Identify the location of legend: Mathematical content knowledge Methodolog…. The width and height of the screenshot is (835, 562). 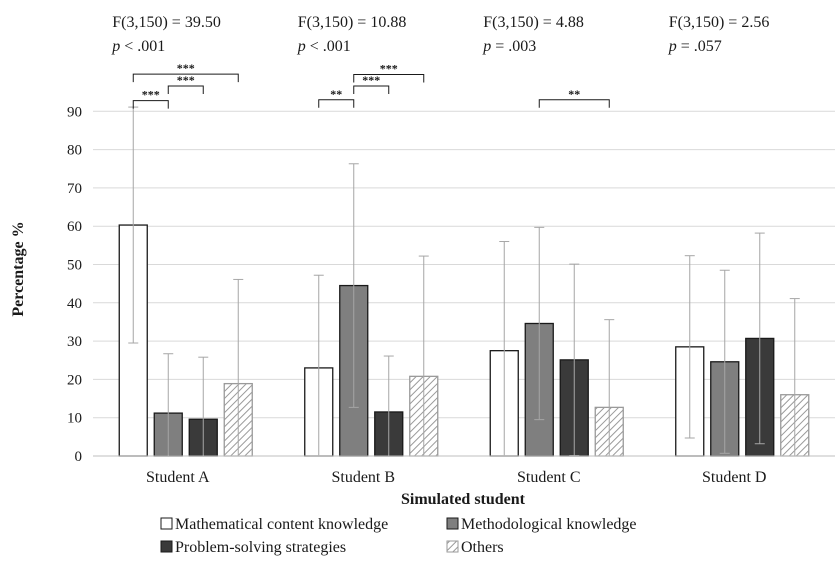
(398, 536).